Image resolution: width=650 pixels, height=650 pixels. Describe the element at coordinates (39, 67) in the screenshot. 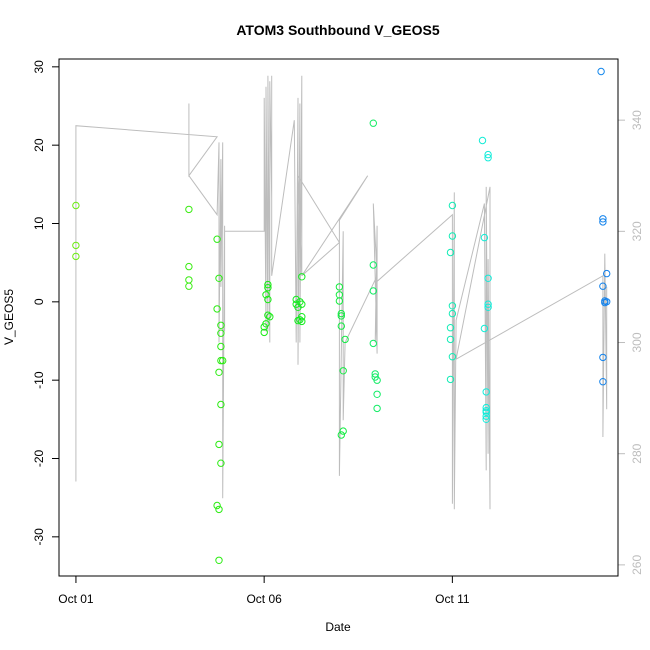

I see `y-tick-label: 30` at that location.